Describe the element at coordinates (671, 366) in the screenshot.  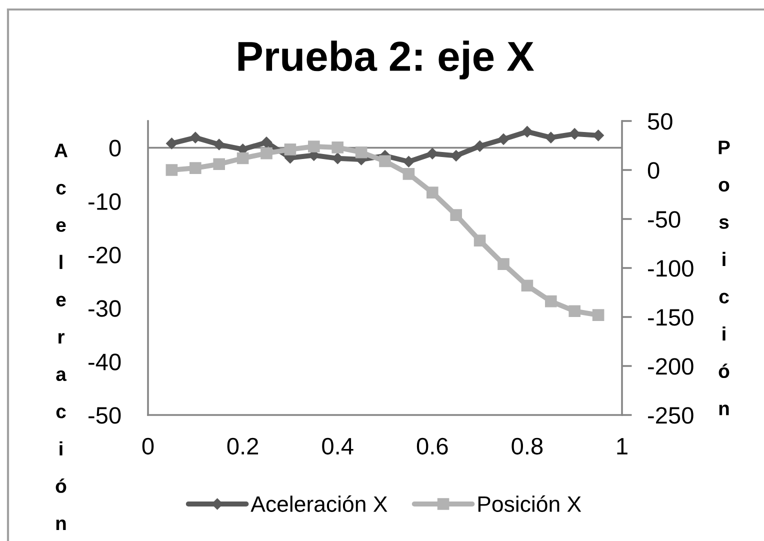
I see `y2-tick-label: -200` at that location.